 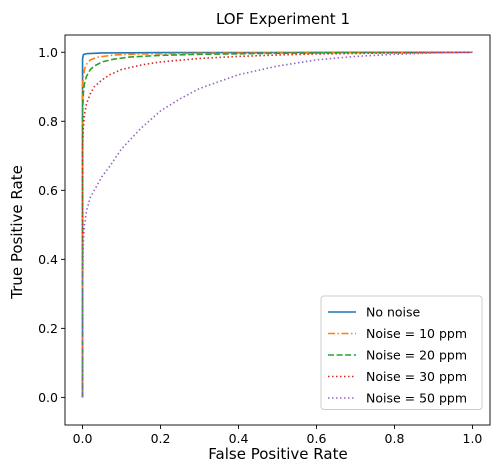 What do you see at coordinates (48, 397) in the screenshot?
I see `y-tick-label: 0.0` at bounding box center [48, 397].